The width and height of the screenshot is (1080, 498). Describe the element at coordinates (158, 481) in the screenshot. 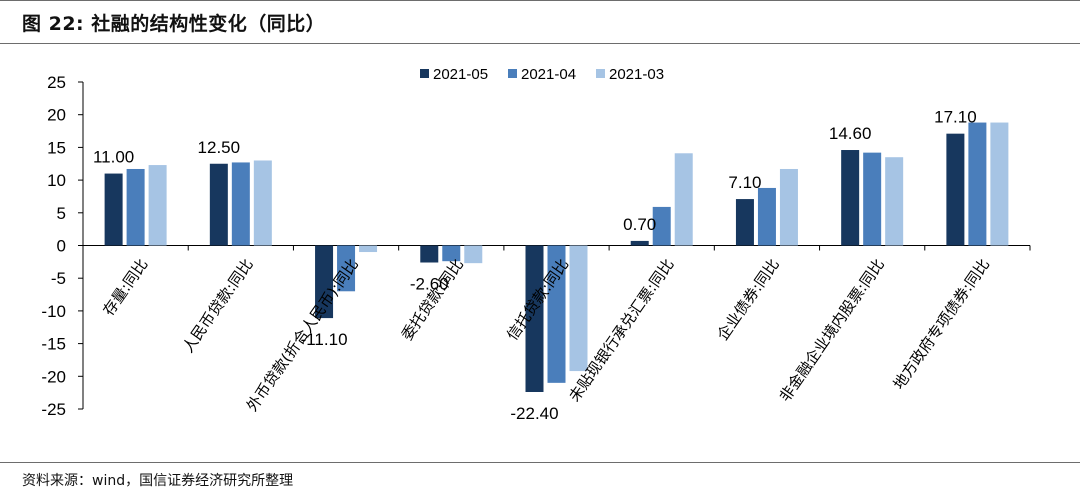

I see `source-note: 资料来源：wind，国信证券经济研究所整理` at that location.